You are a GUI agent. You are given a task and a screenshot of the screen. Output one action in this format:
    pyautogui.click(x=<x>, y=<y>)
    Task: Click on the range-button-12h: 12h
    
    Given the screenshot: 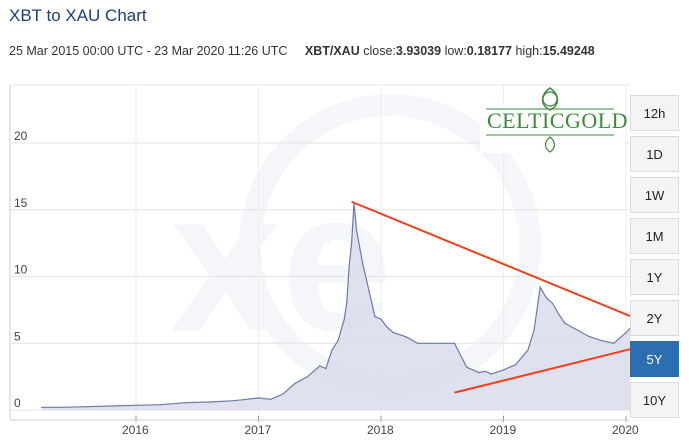 What is the action you would take?
    pyautogui.click(x=654, y=113)
    